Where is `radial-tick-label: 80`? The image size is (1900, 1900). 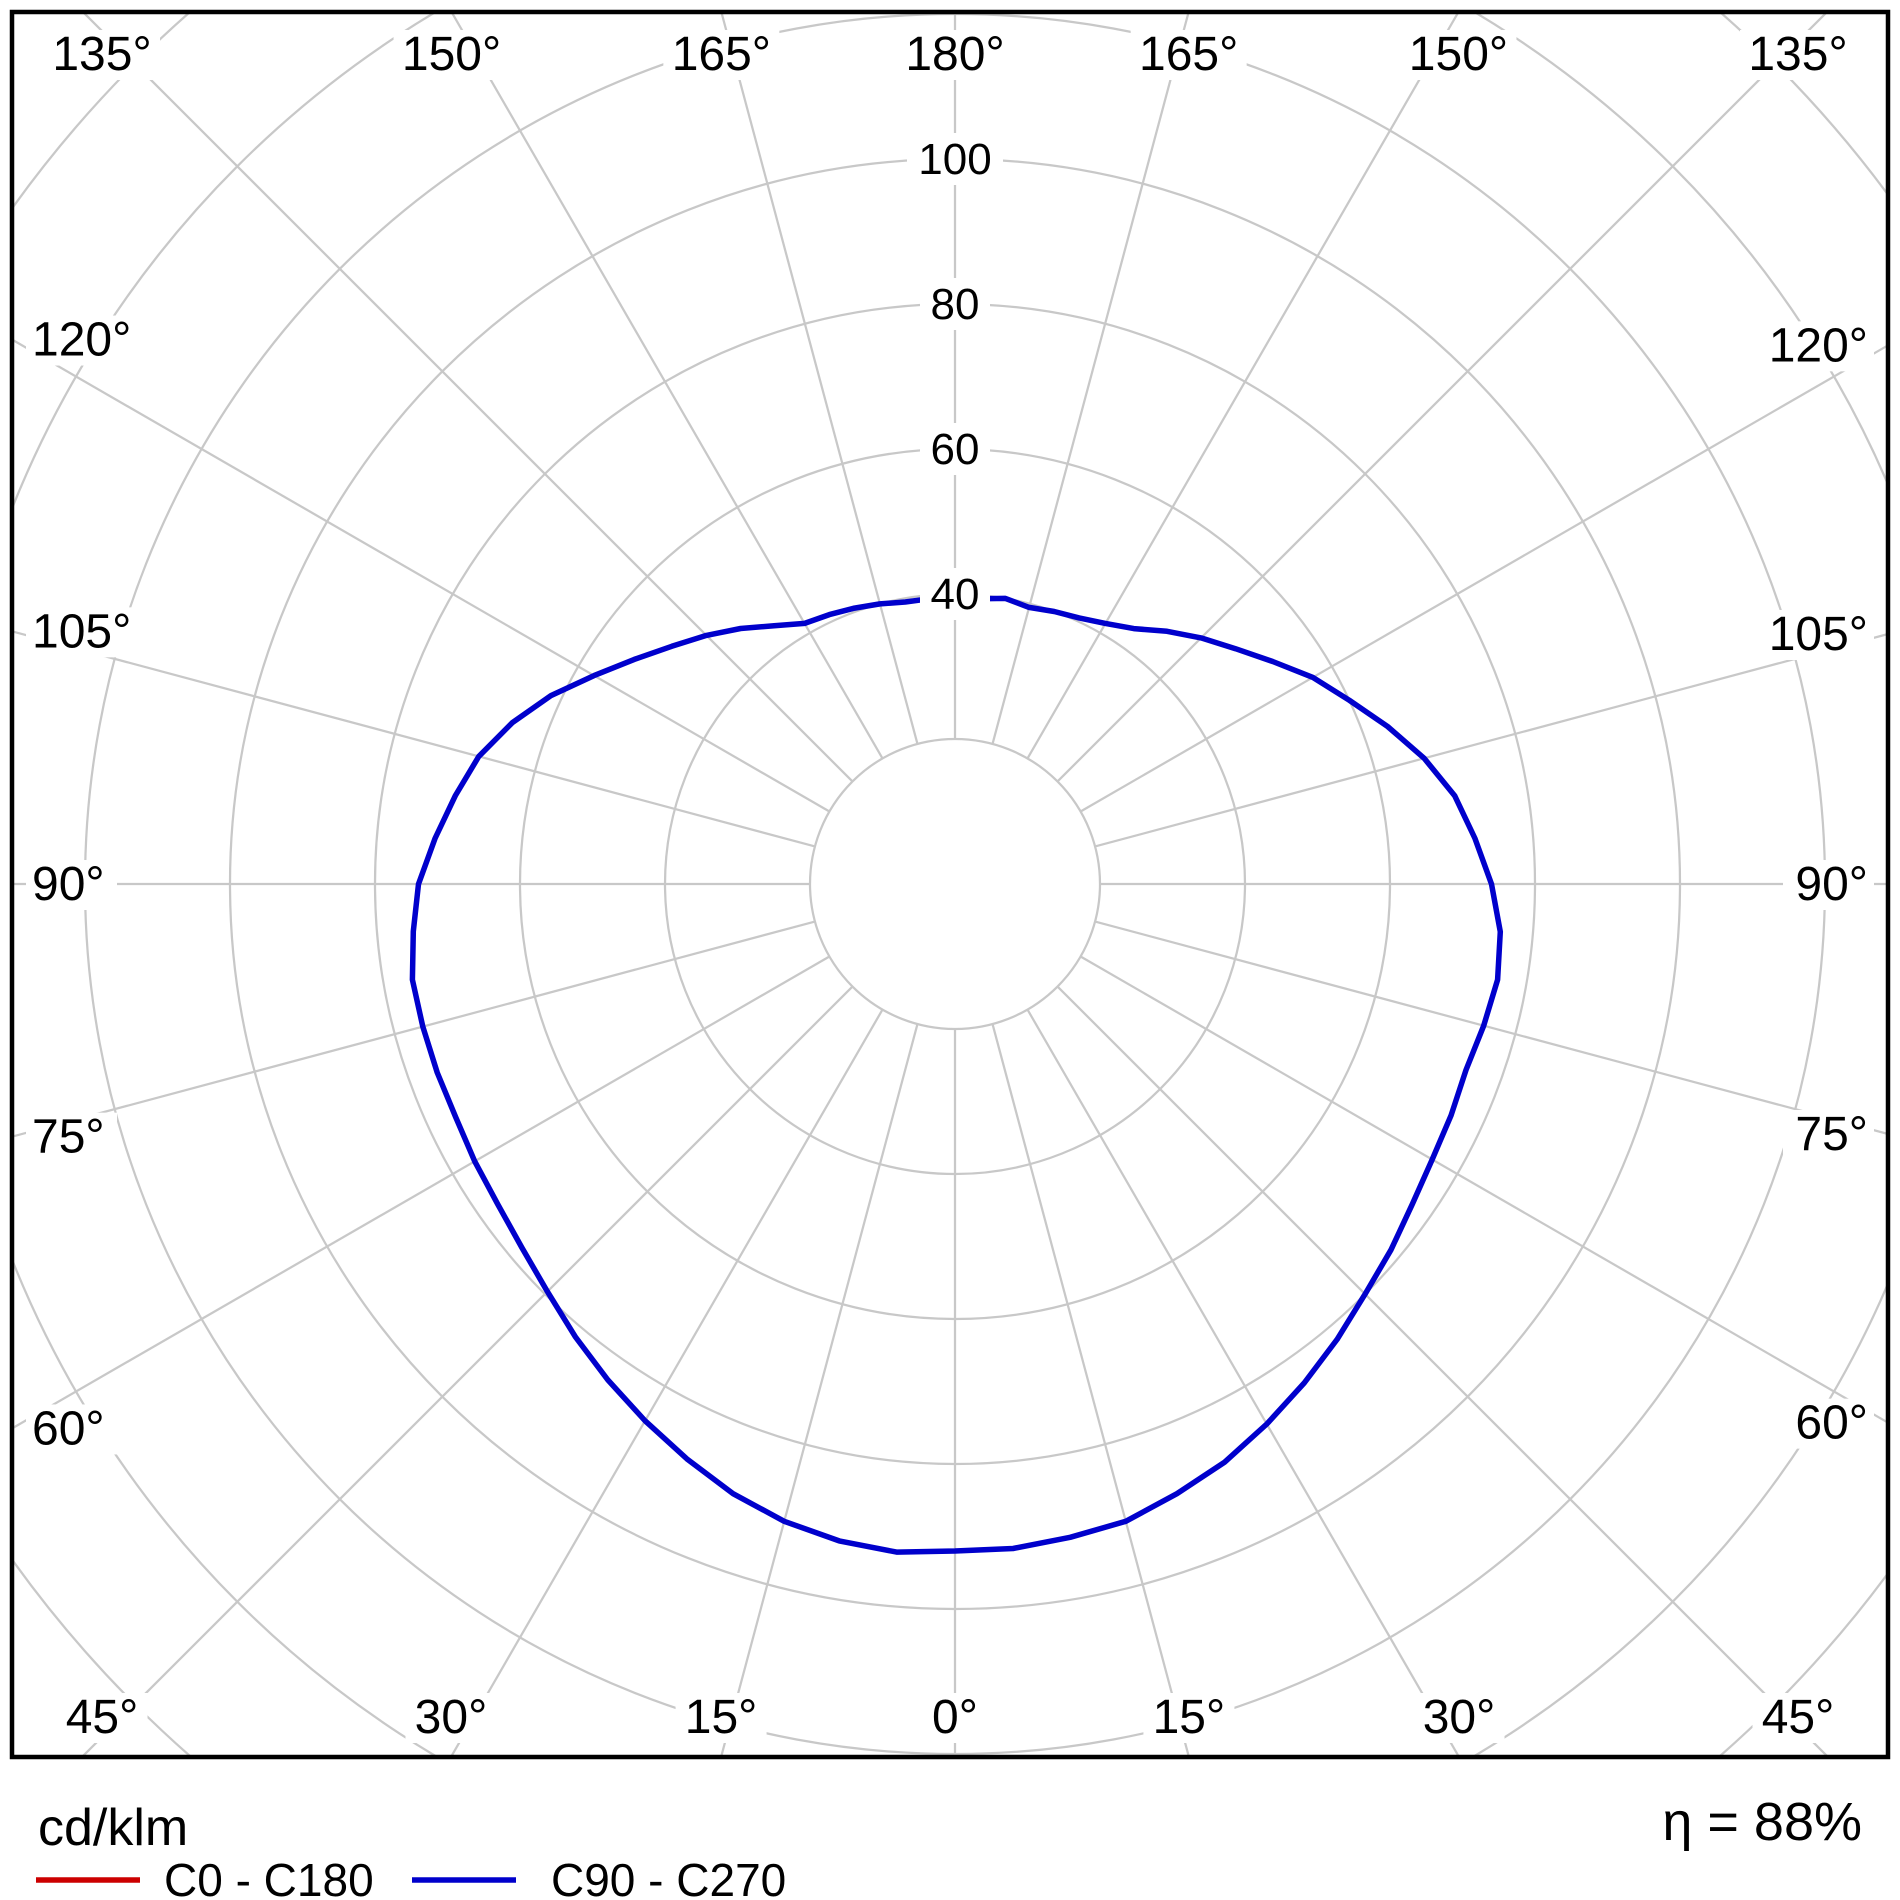
radial-tick-label: 80 is located at coordinates (955, 304).